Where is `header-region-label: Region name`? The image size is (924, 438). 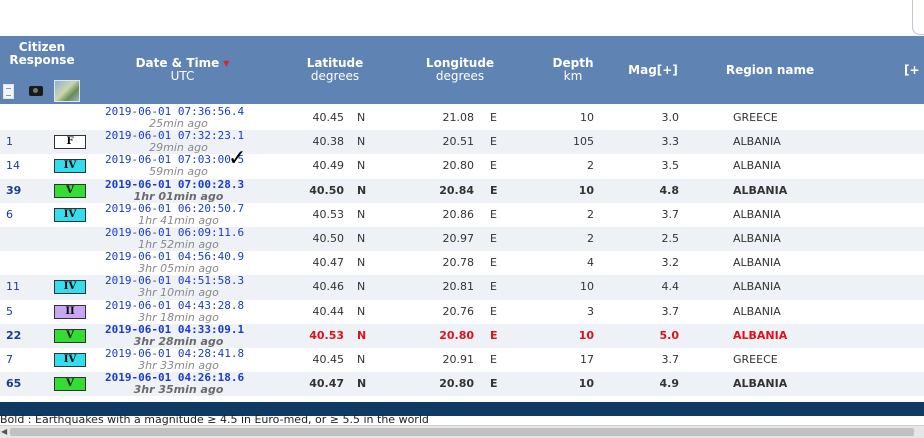 header-region-label: Region name is located at coordinates (770, 70).